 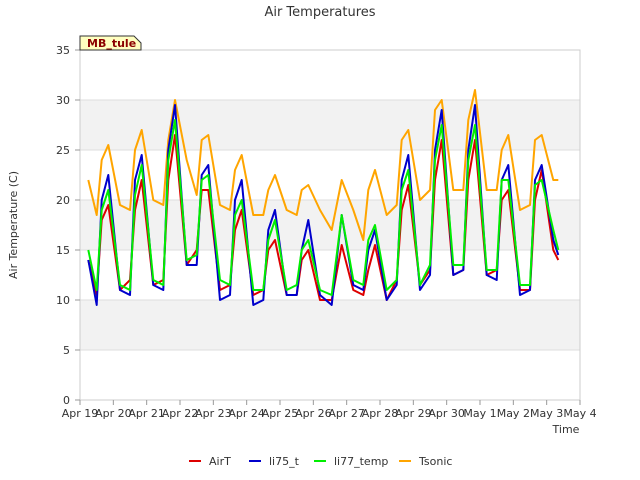 What do you see at coordinates (313, 413) in the screenshot?
I see `x-tick-label: Apr 26` at bounding box center [313, 413].